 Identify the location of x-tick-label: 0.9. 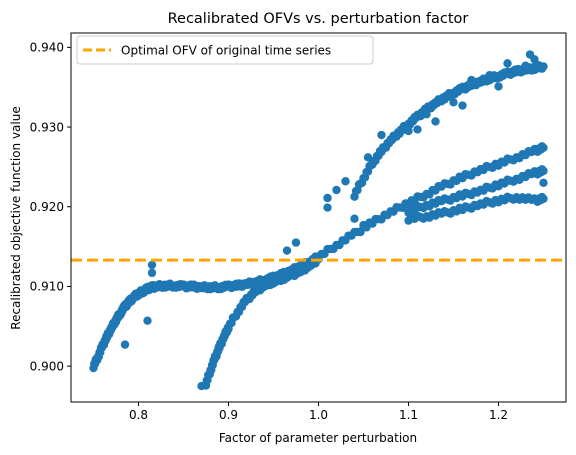
(228, 415).